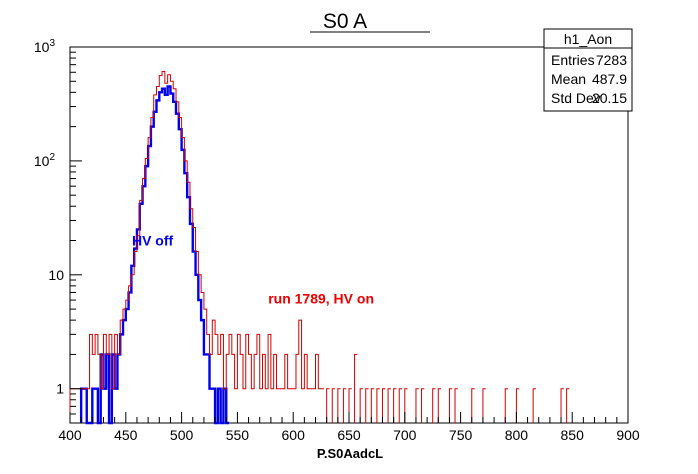  Describe the element at coordinates (345, 21) in the screenshot. I see `chart-title: S0 A` at that location.